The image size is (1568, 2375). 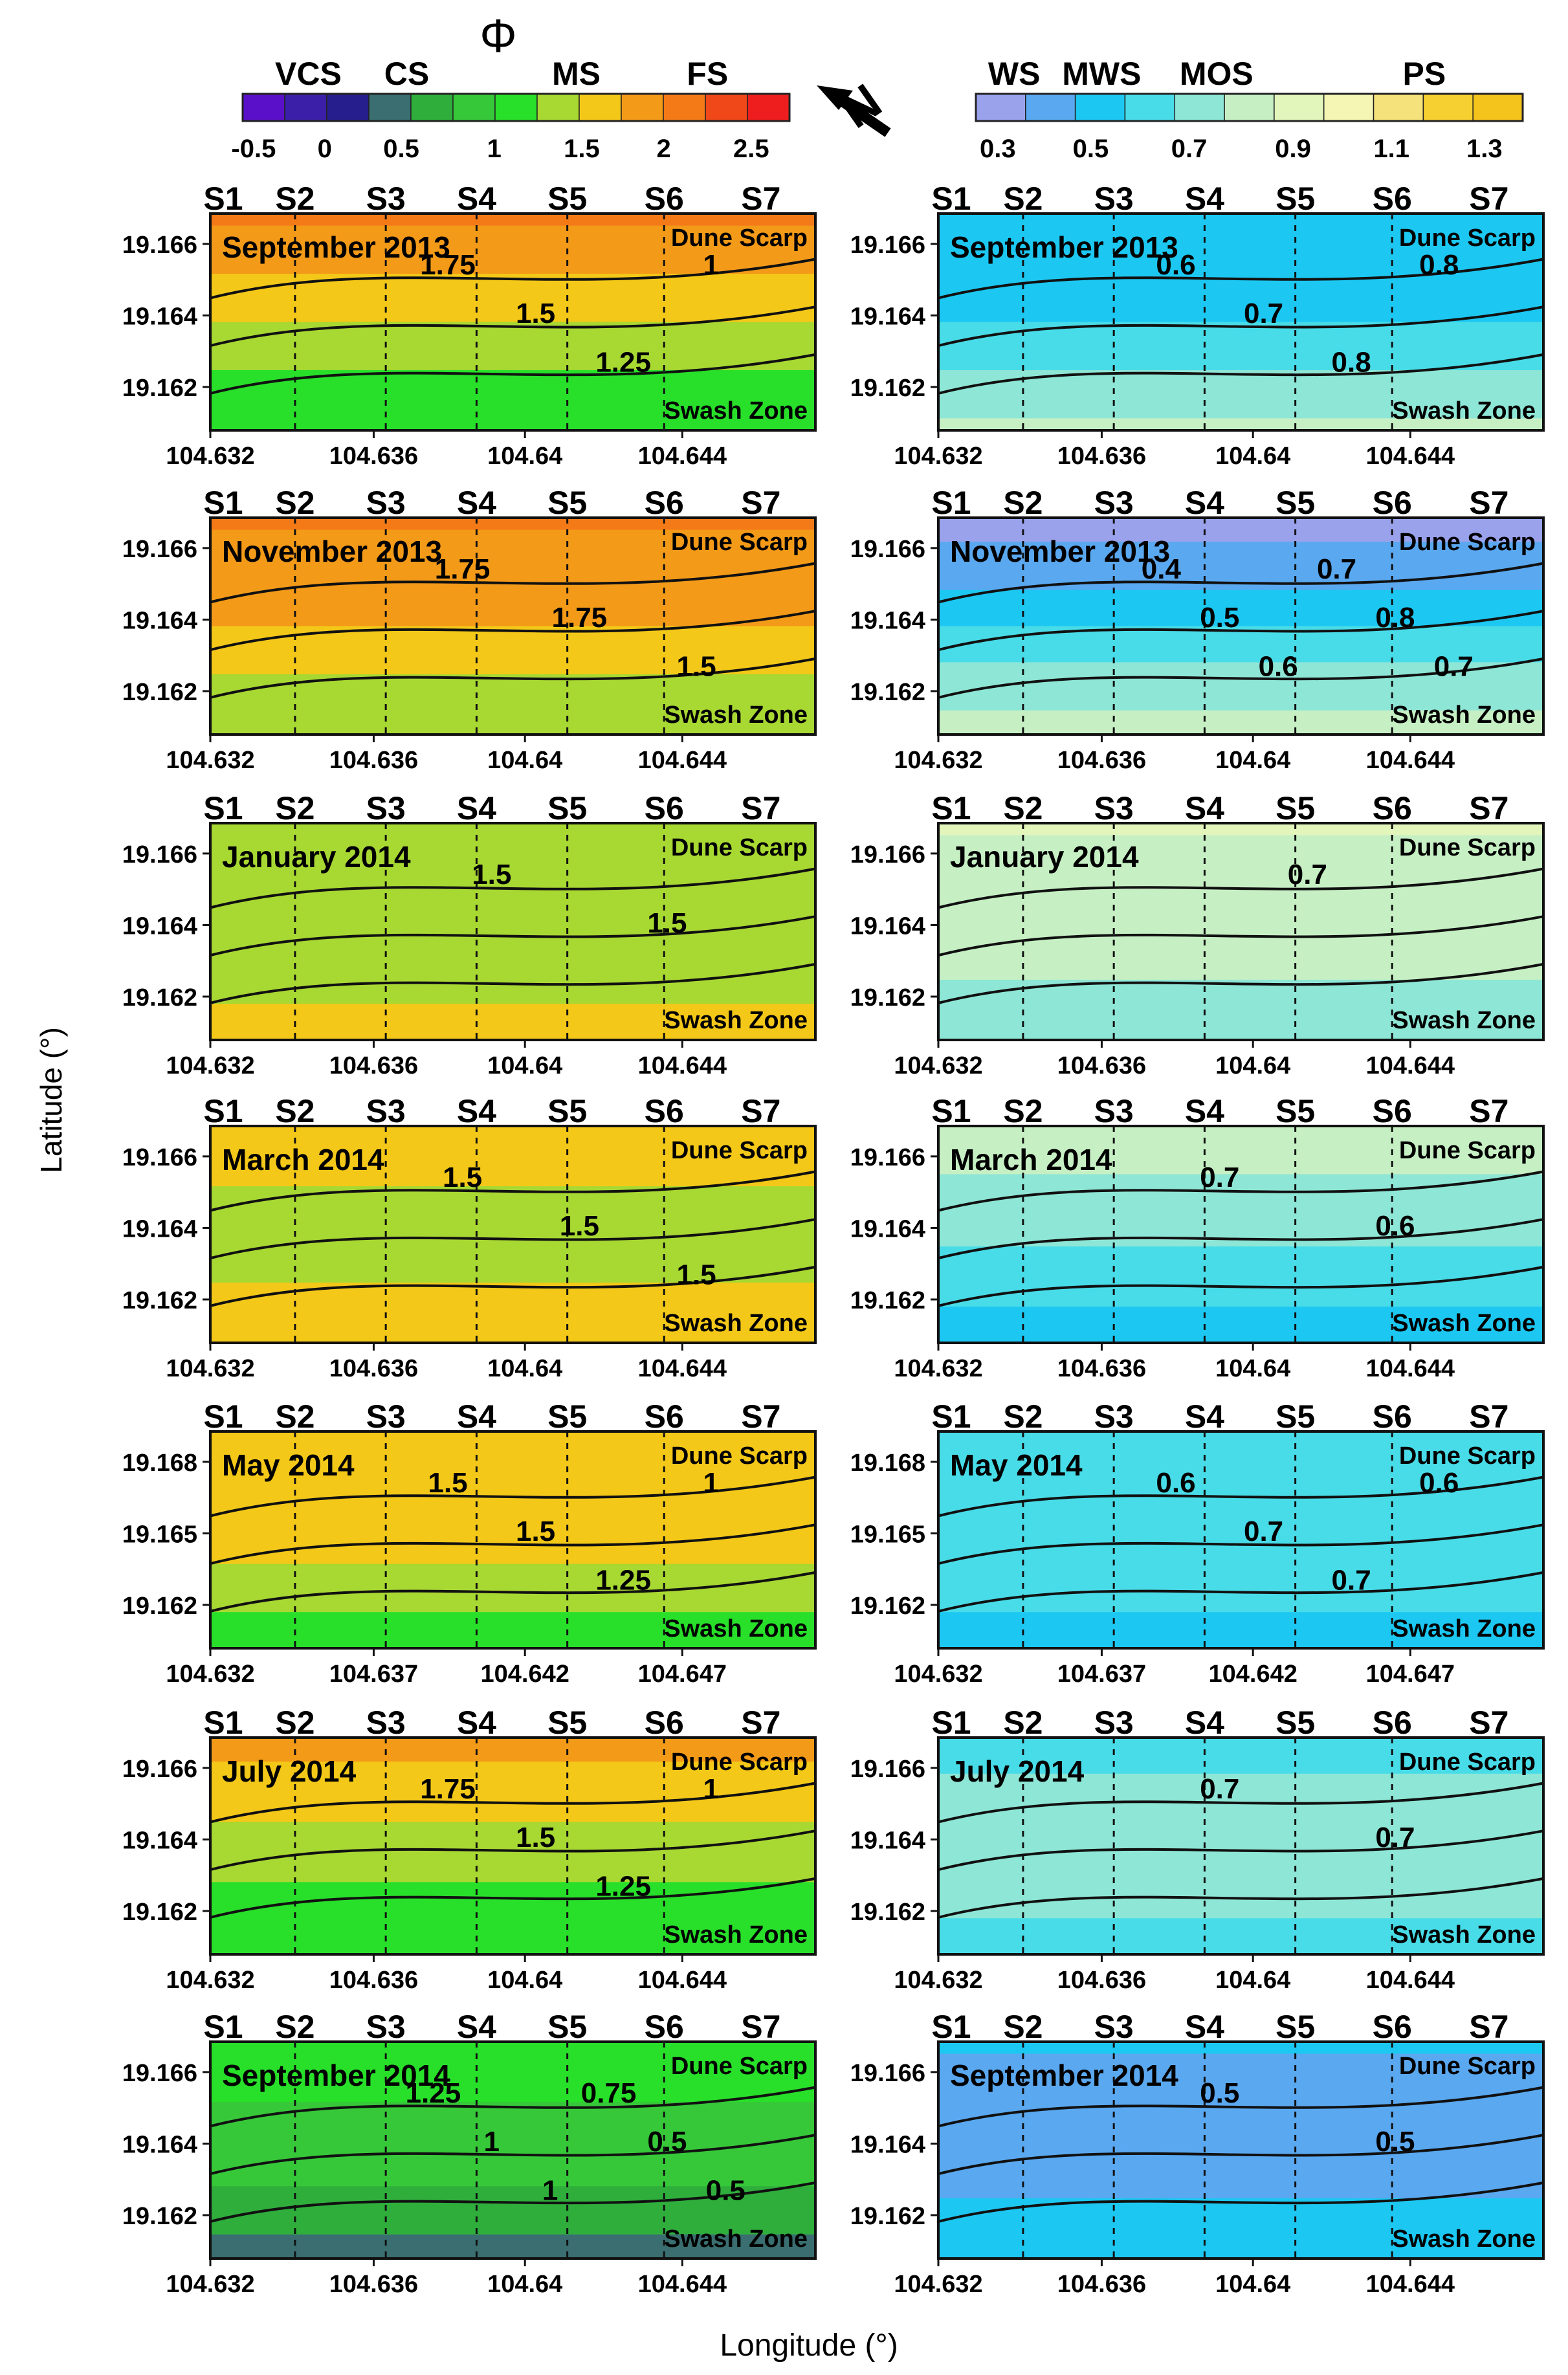 What do you see at coordinates (288, 1465) in the screenshot?
I see `panel-title: May 2014` at bounding box center [288, 1465].